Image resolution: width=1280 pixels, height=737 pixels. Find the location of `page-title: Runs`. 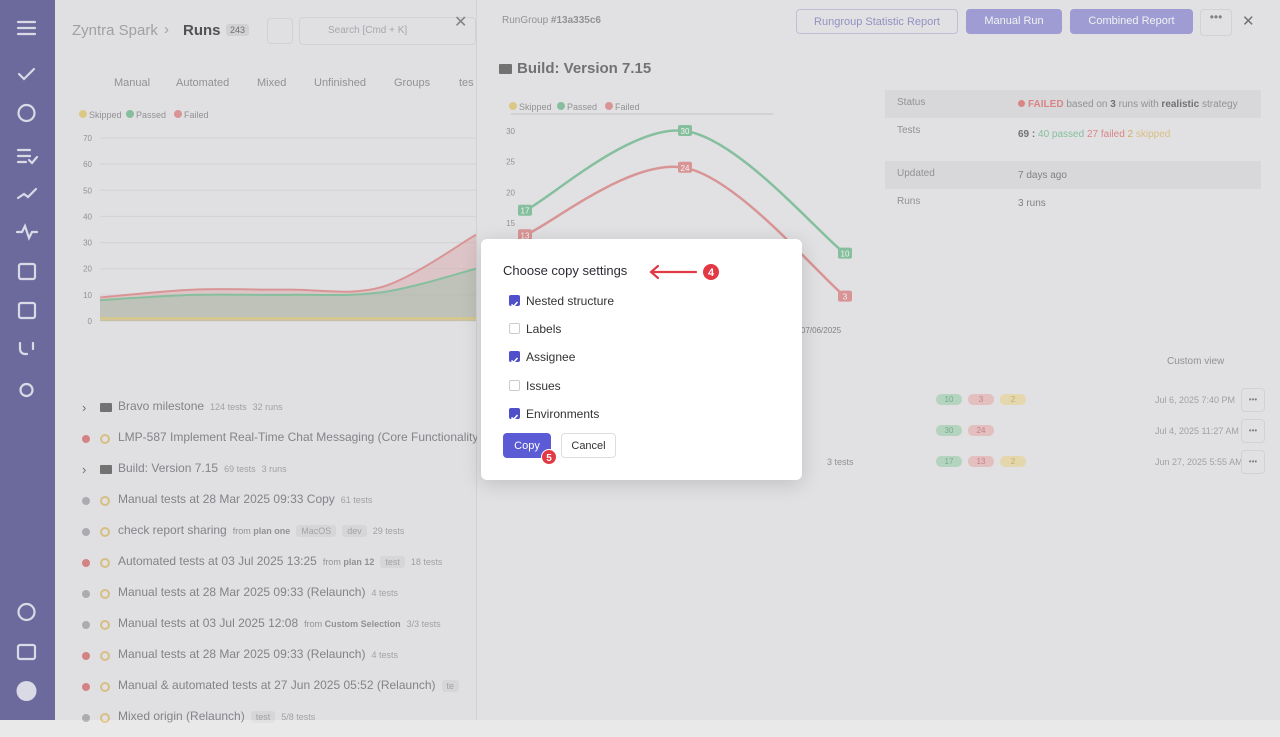

page-title: Runs is located at coordinates (202, 30).